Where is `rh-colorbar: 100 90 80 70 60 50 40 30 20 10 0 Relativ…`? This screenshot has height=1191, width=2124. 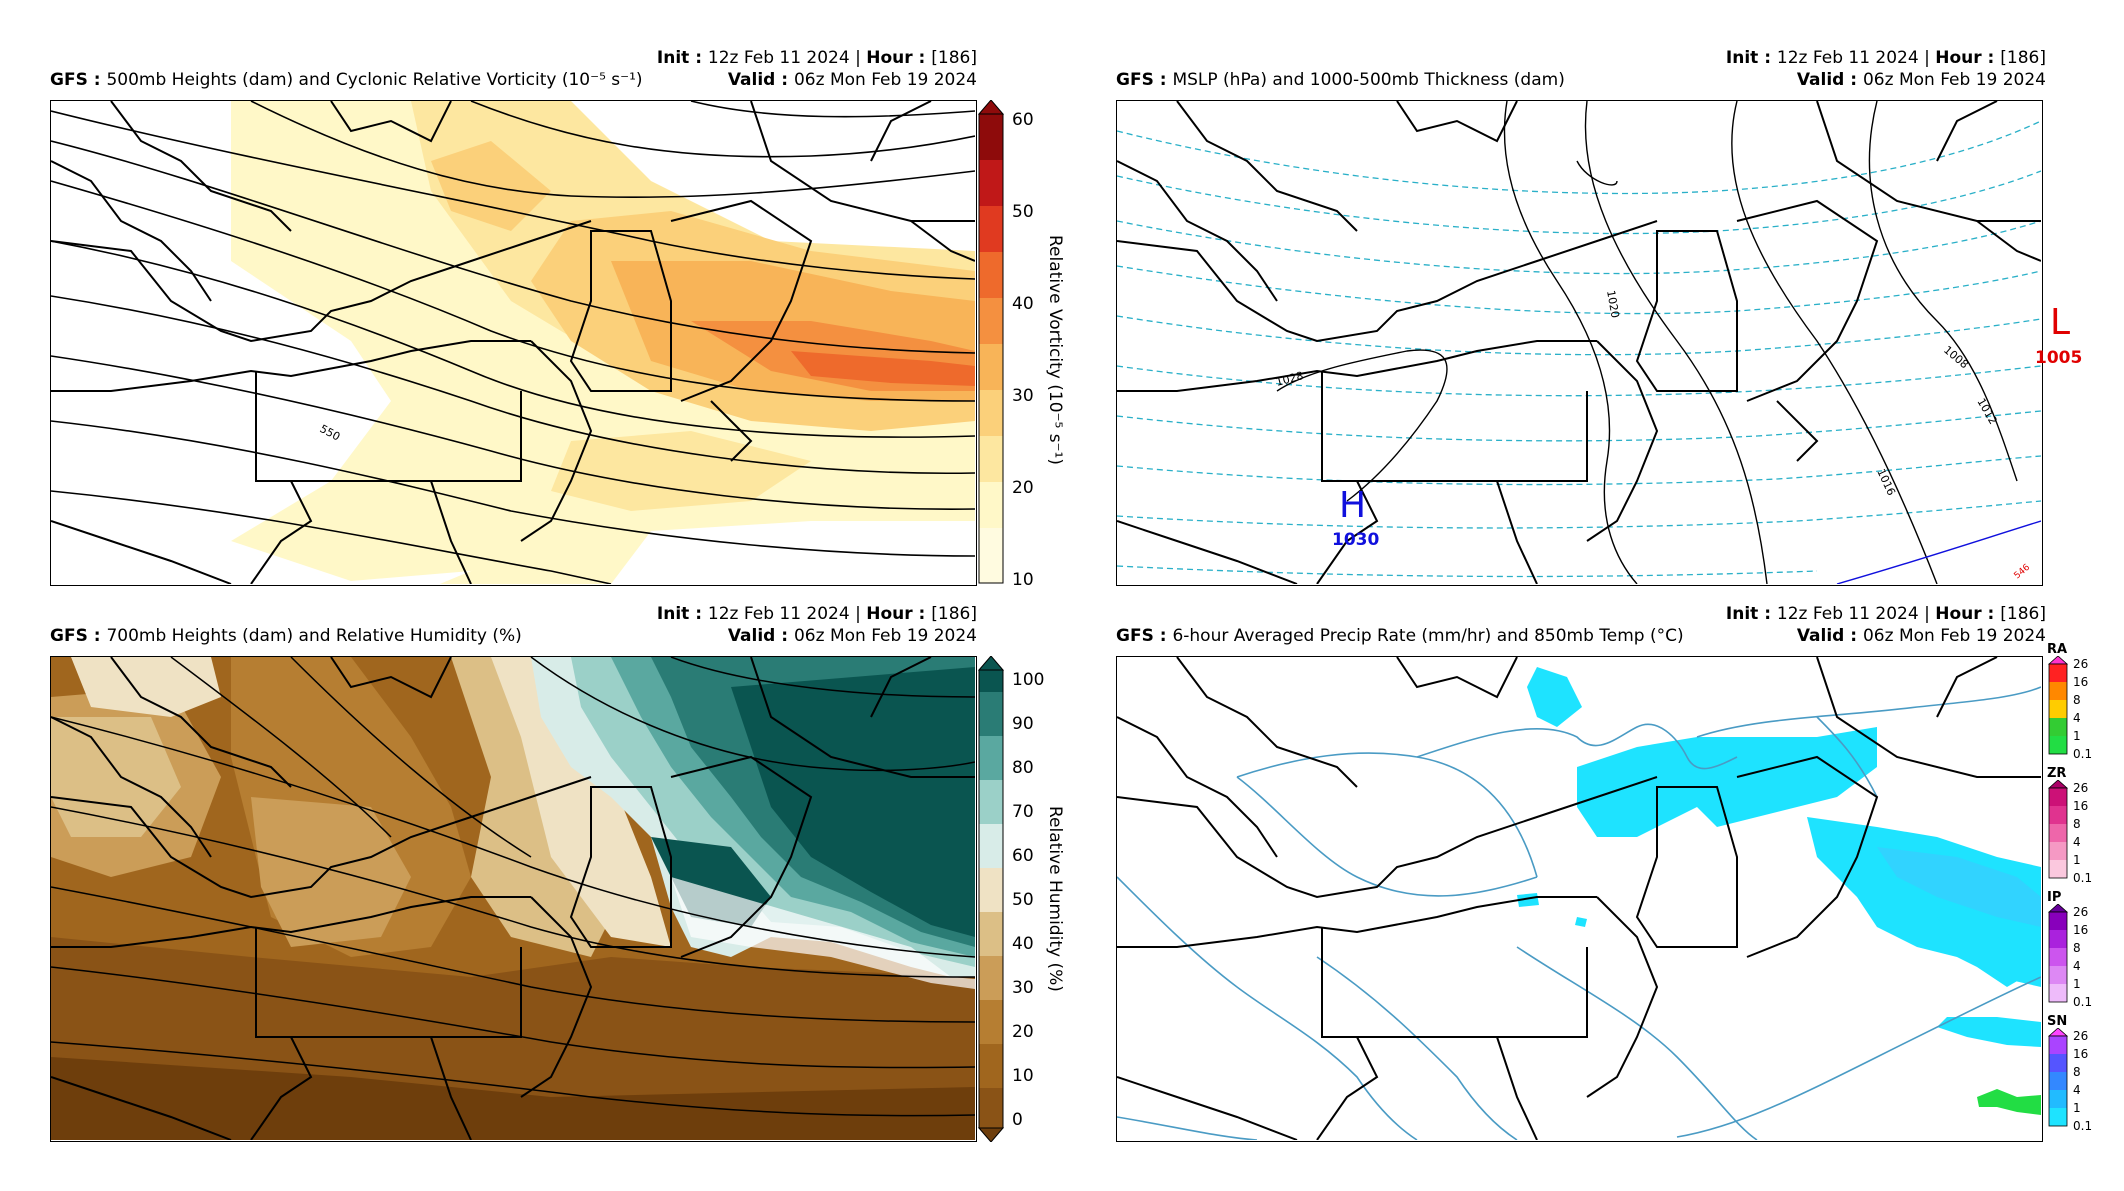
rh-colorbar: 100 90 80 70 60 50 40 30 20 10 0 Relativ… is located at coordinates (1021, 899).